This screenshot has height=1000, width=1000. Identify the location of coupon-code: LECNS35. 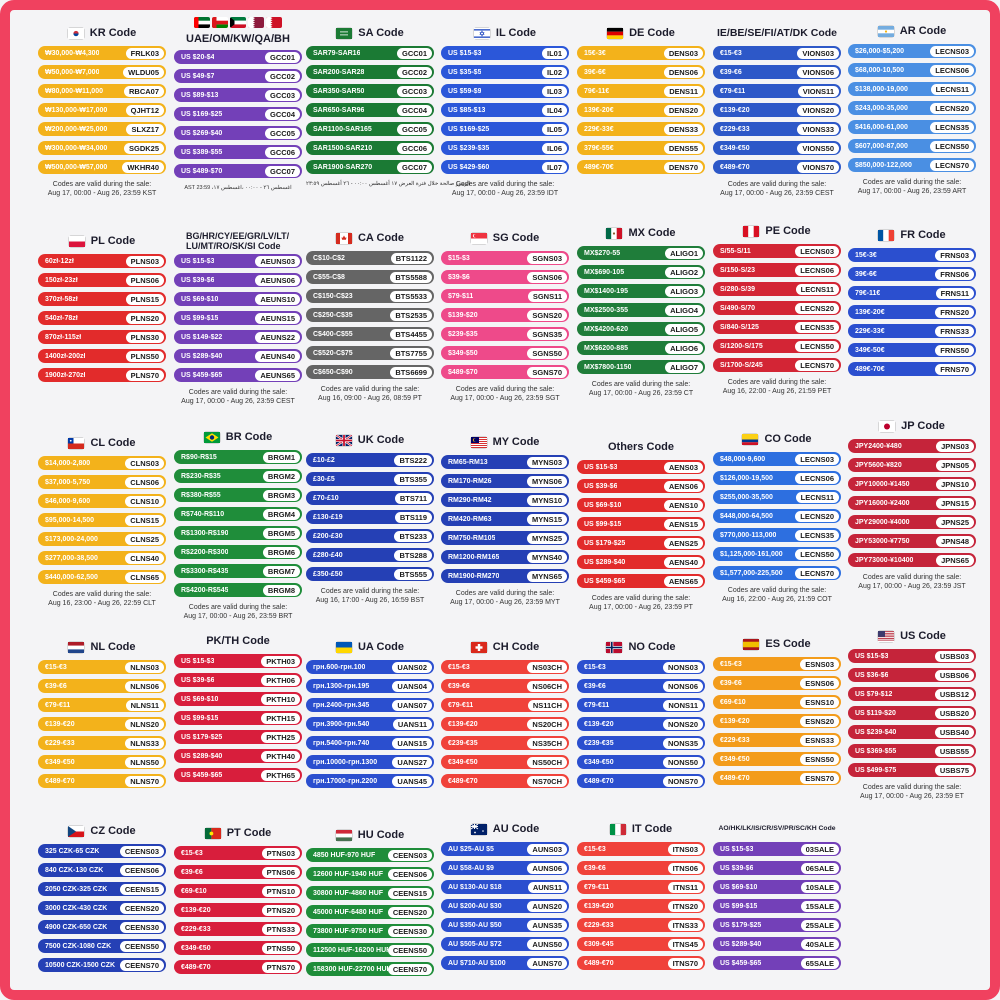
(817, 535).